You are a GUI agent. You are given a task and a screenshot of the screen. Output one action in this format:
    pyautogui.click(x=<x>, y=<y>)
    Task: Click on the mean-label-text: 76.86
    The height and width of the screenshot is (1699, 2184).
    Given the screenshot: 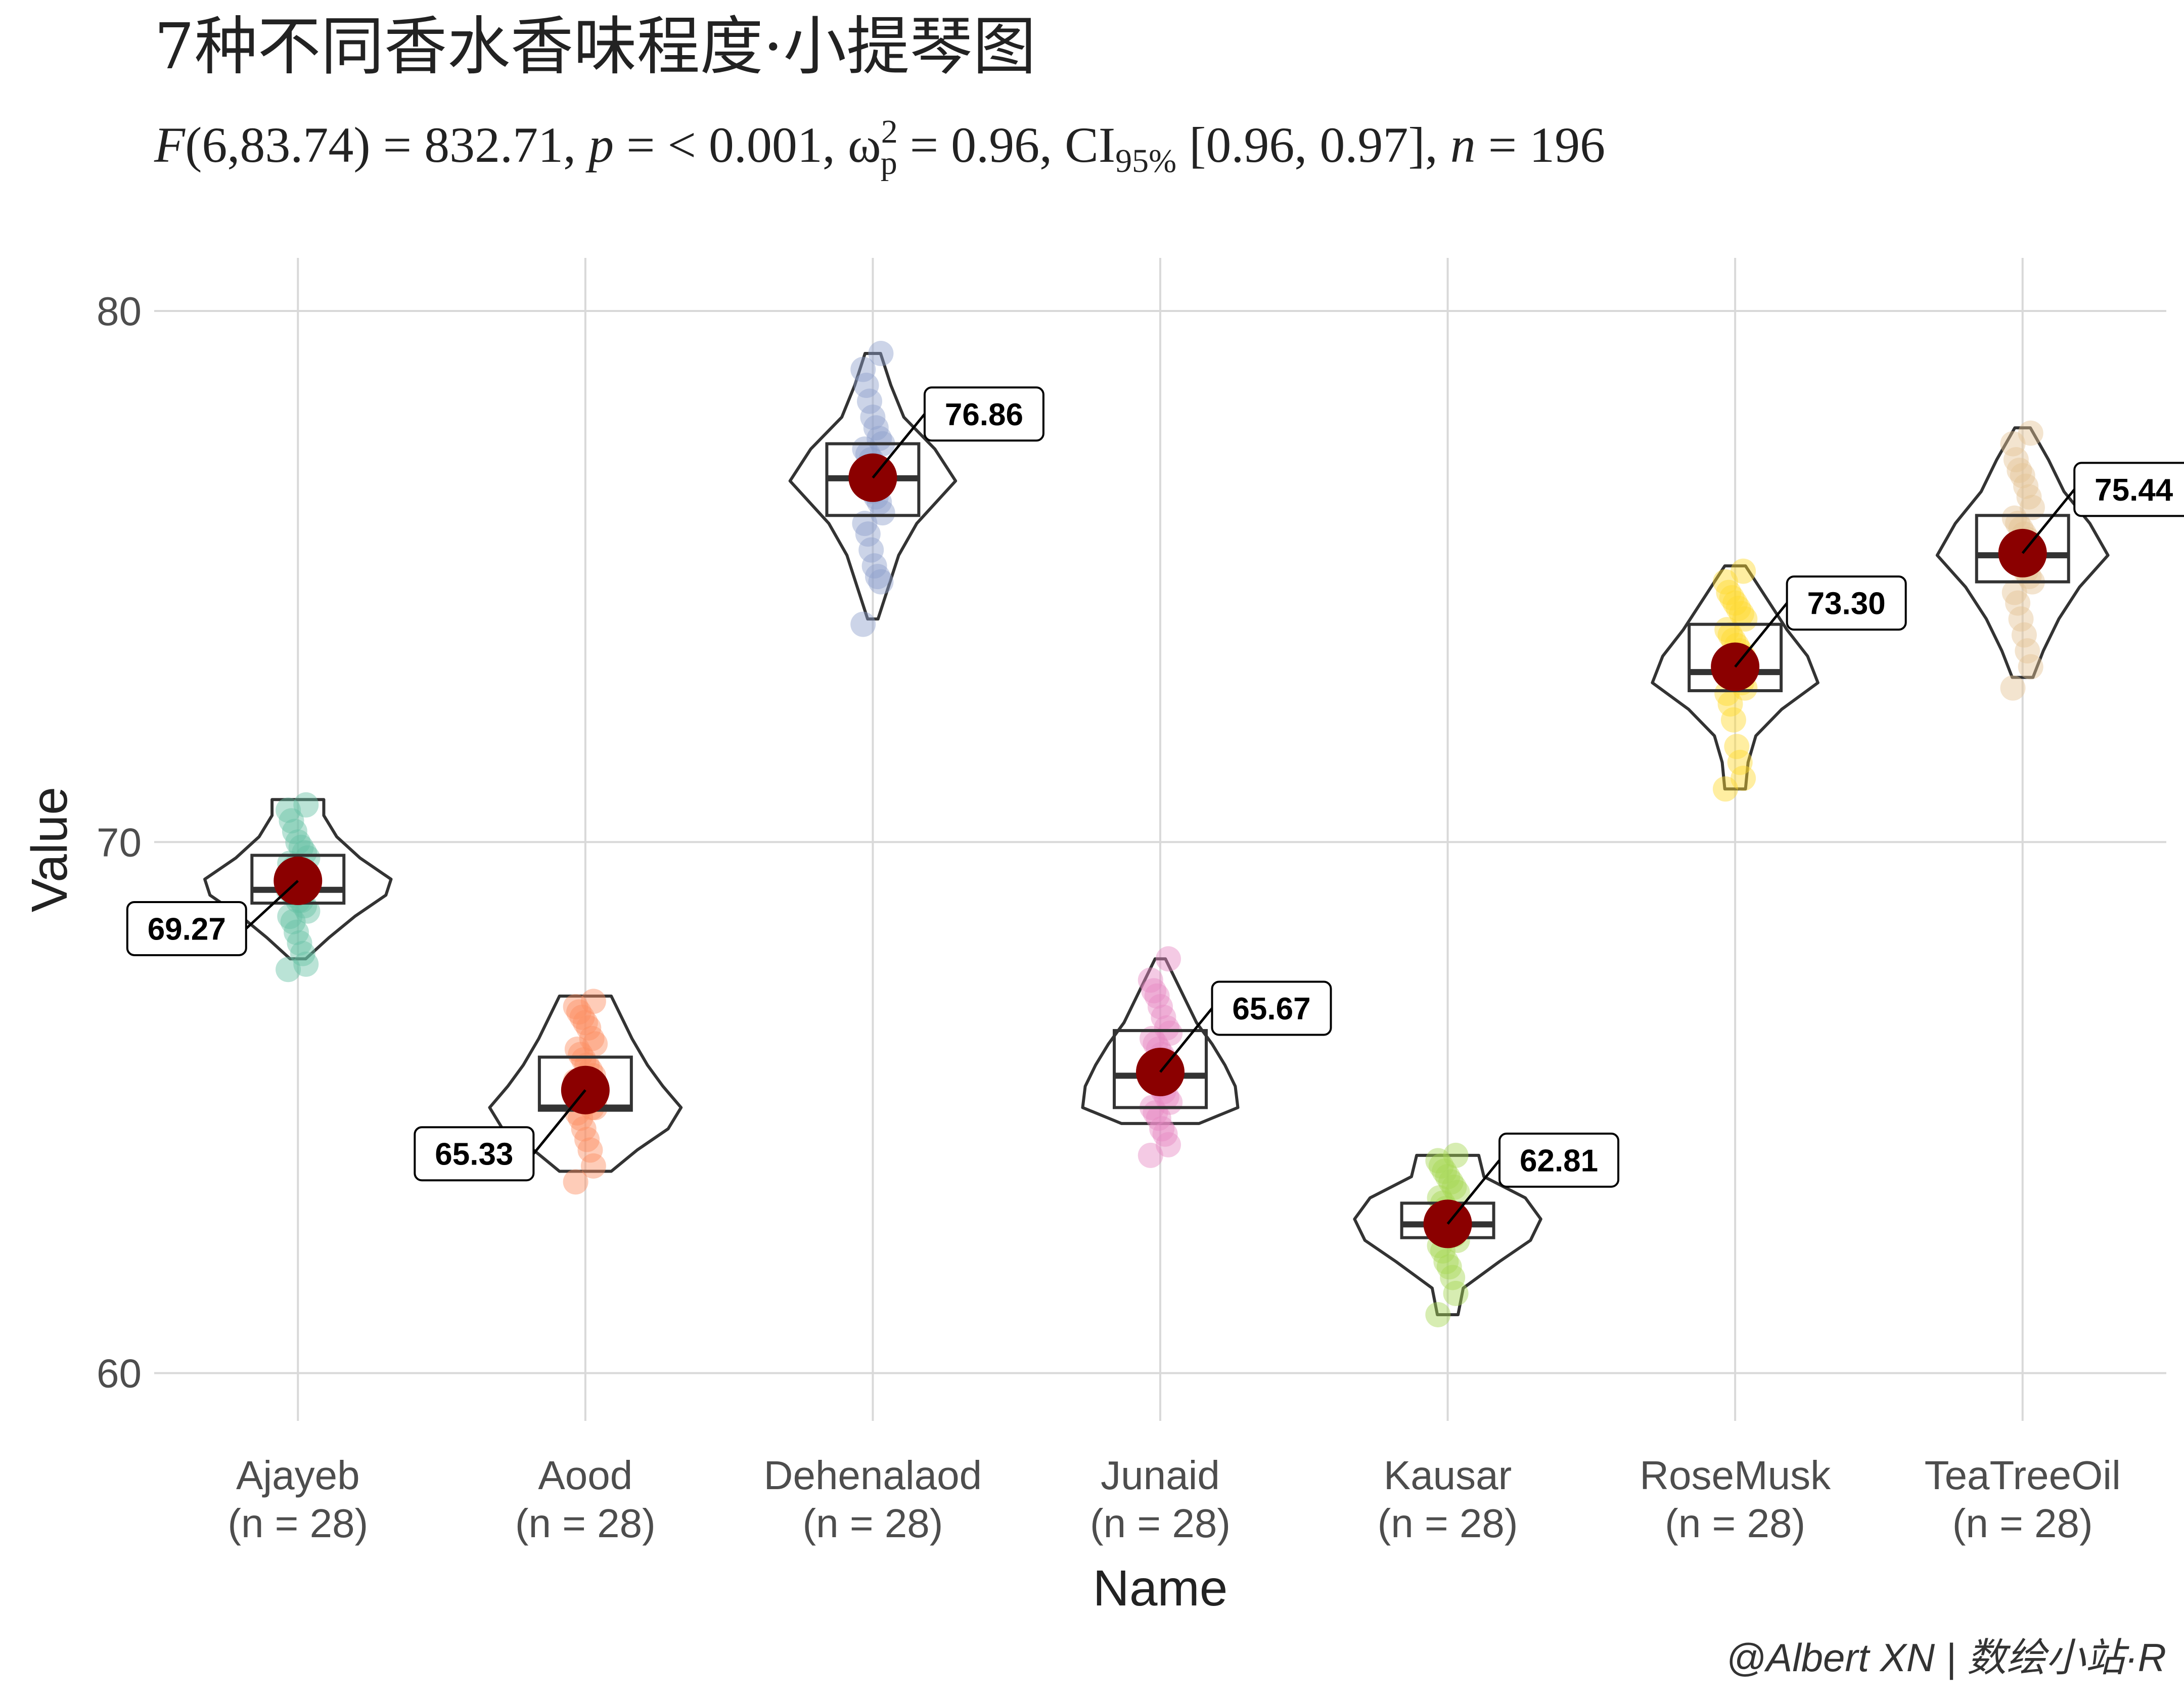 What is the action you would take?
    pyautogui.click(x=984, y=414)
    